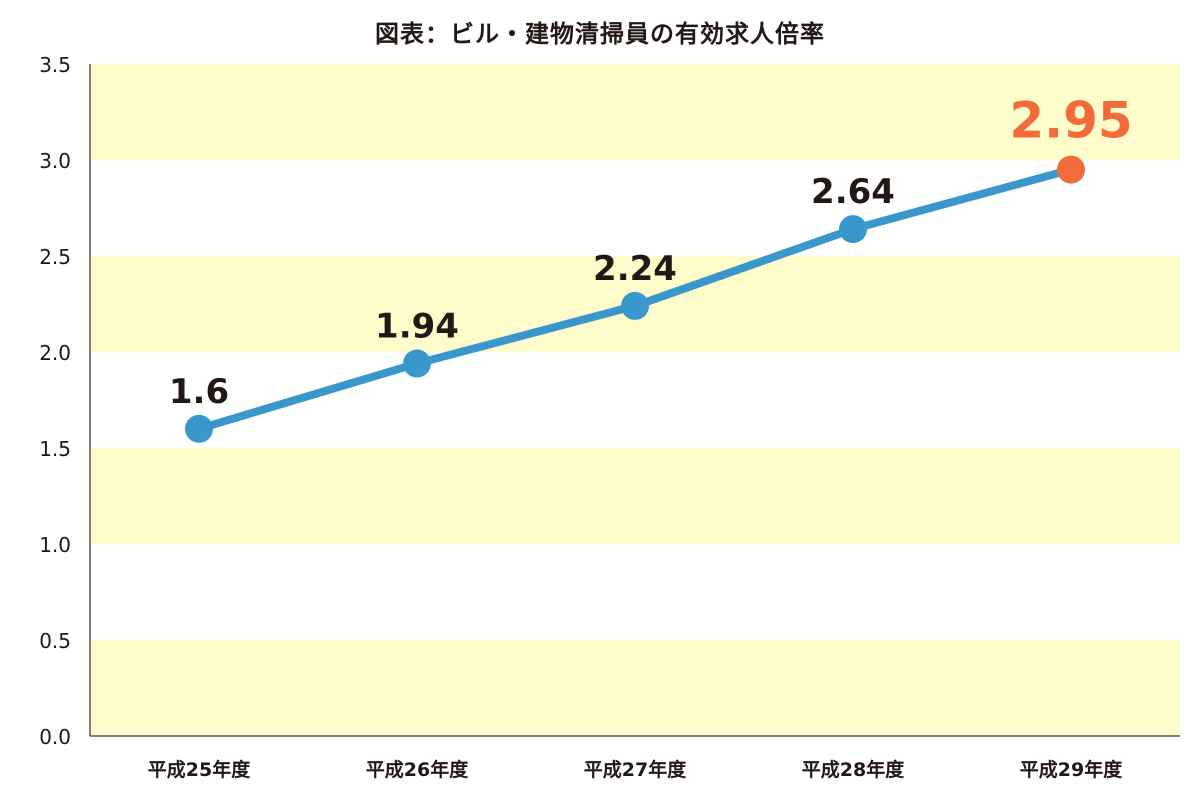 The image size is (1200, 804). Describe the element at coordinates (199, 392) in the screenshot. I see `data-label: 1.6` at that location.